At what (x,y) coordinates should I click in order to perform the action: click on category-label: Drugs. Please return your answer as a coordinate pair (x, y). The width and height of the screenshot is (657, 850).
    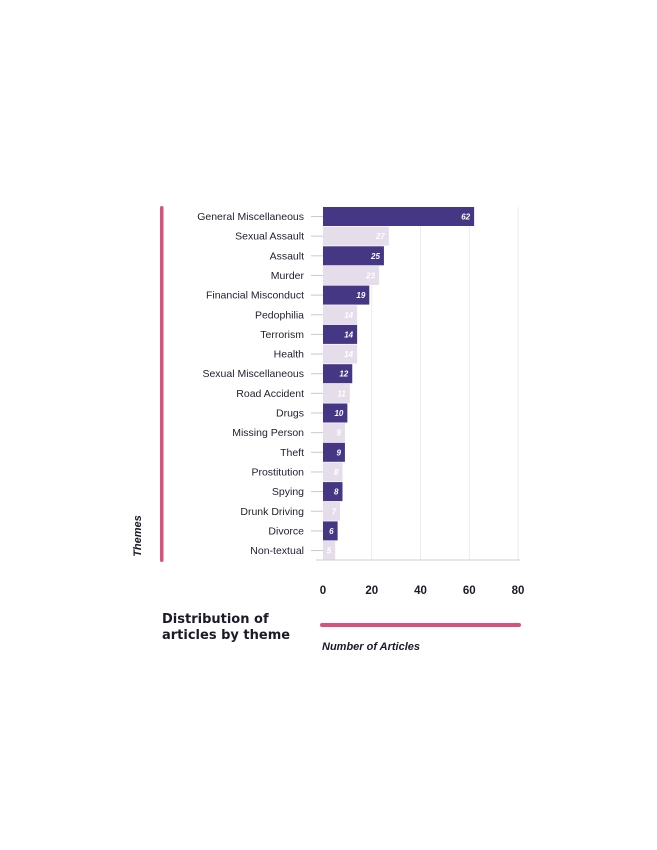
    Looking at the image, I should click on (290, 414).